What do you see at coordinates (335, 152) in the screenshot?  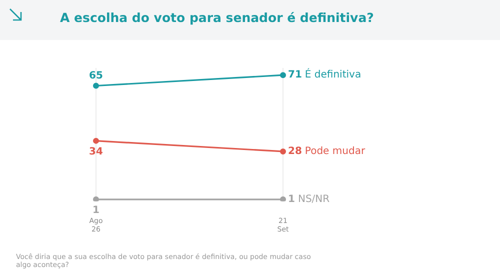 I see `series-label: Pode mudar` at bounding box center [335, 152].